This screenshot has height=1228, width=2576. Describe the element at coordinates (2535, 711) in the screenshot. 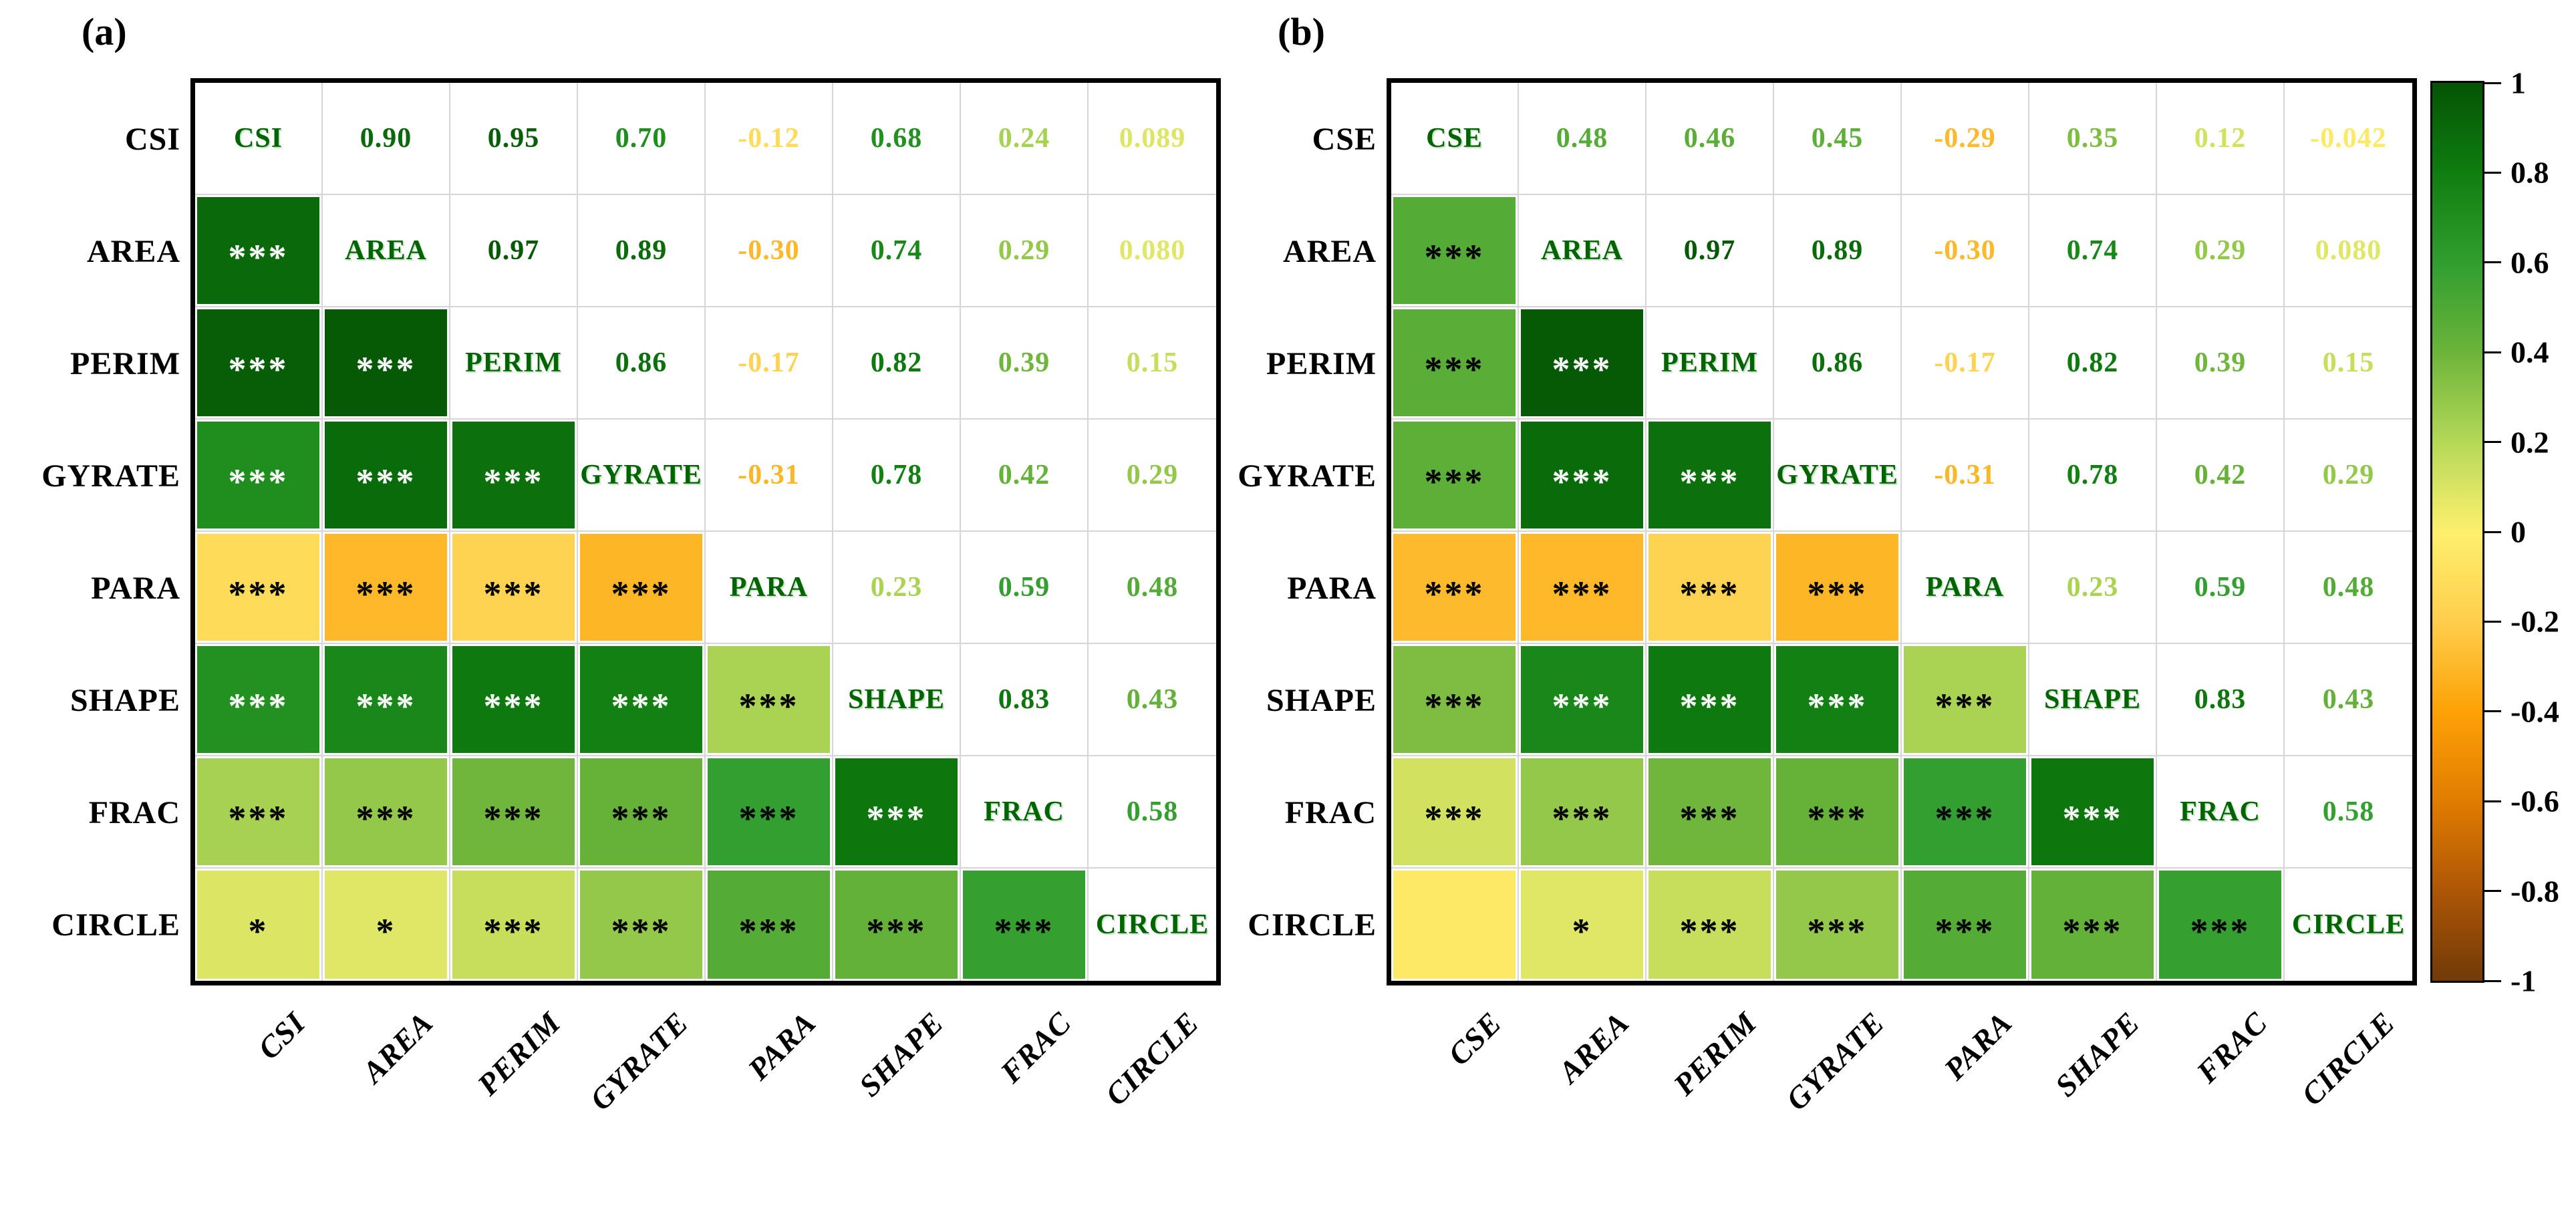

I see `colorbar-tick-label: -0.4` at that location.